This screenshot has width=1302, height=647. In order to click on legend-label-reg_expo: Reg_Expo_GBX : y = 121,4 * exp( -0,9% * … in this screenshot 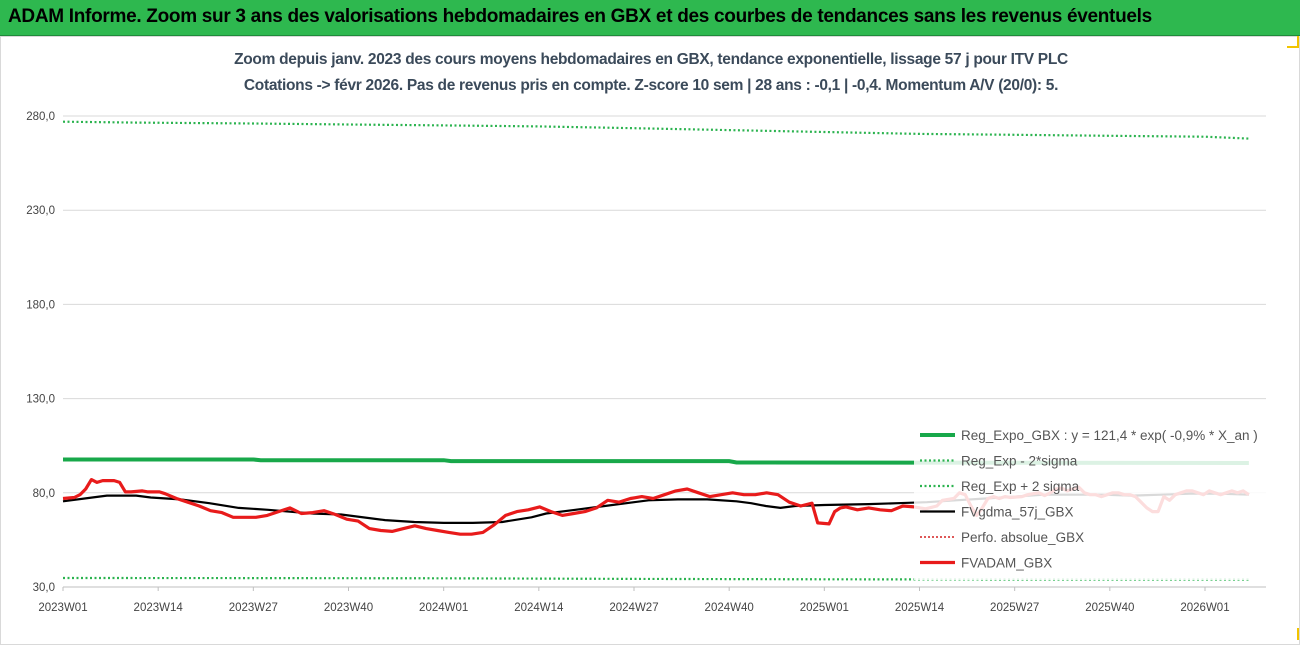, I will do `click(1109, 435)`.